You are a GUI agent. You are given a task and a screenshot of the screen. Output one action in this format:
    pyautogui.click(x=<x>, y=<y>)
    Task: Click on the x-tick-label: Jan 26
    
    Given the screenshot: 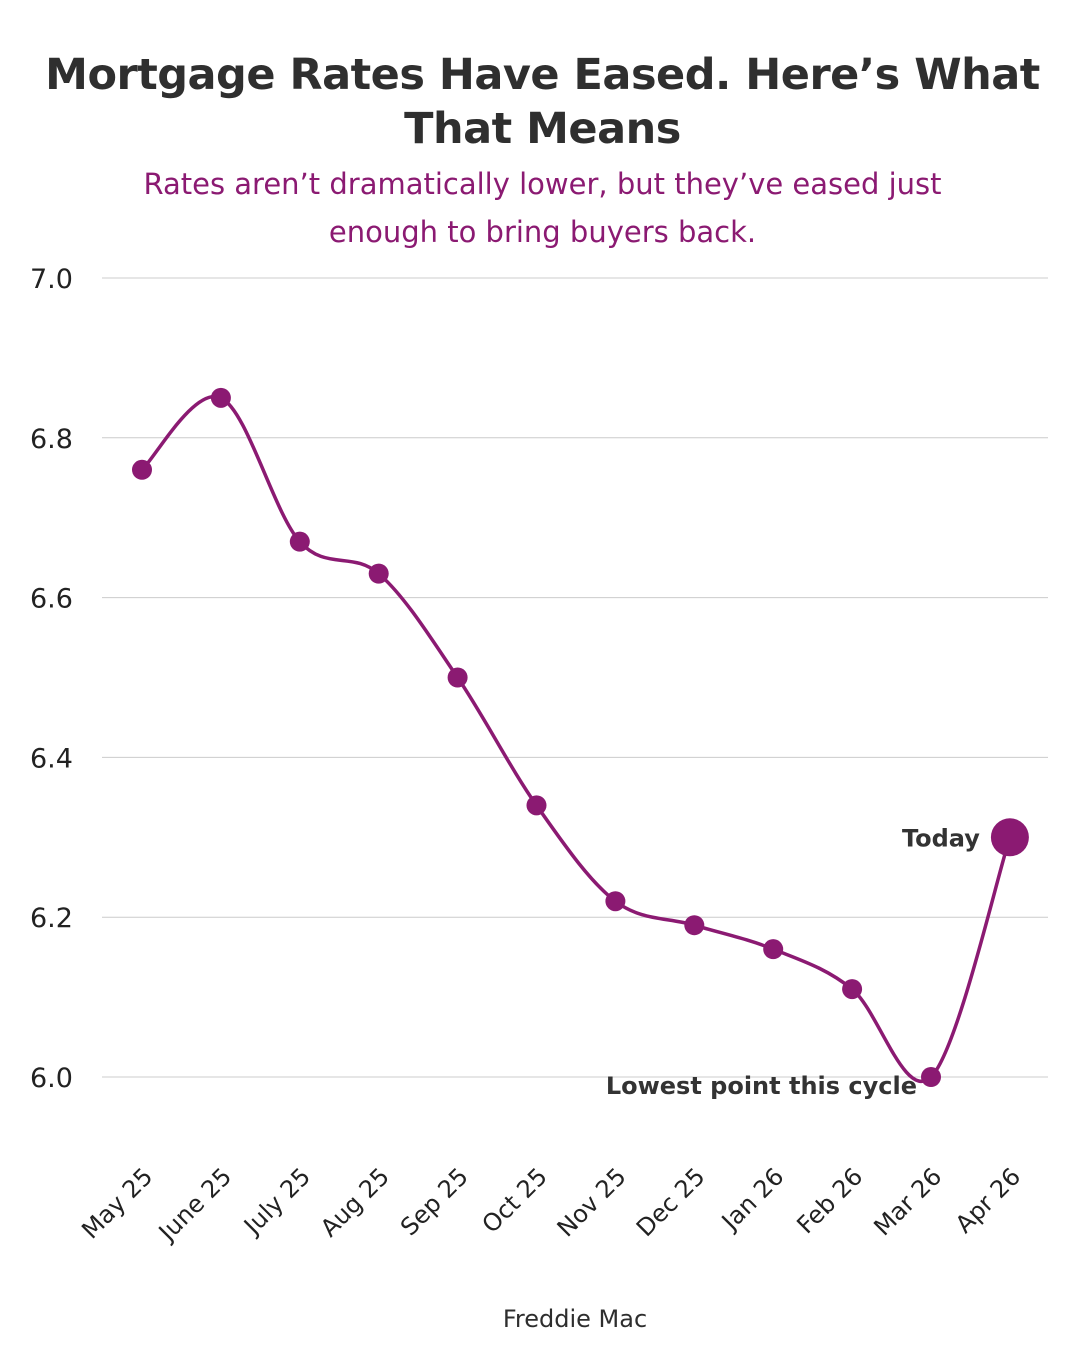 What is the action you would take?
    pyautogui.click(x=752, y=1199)
    